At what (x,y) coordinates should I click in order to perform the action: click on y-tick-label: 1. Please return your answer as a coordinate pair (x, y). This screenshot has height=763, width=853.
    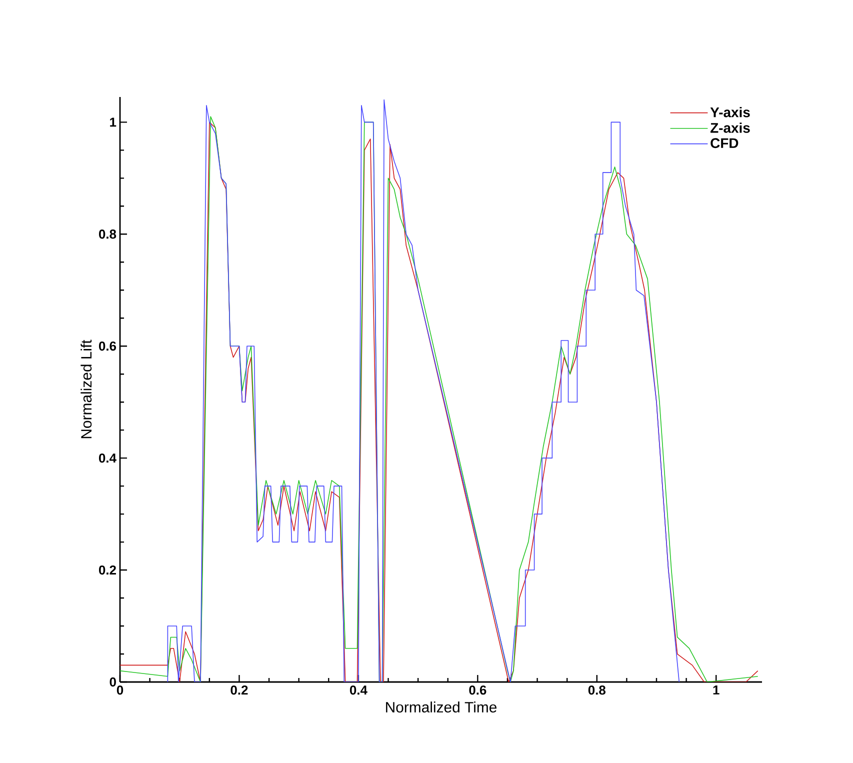
    Looking at the image, I should click on (113, 122).